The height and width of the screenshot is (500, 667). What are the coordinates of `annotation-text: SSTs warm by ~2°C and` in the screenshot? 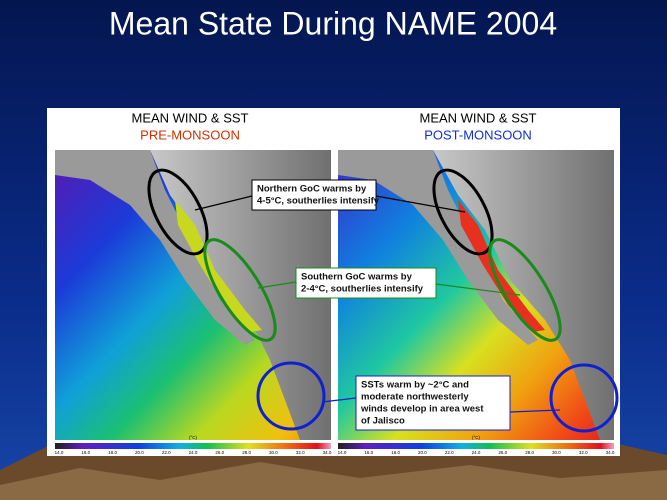 It's located at (415, 385).